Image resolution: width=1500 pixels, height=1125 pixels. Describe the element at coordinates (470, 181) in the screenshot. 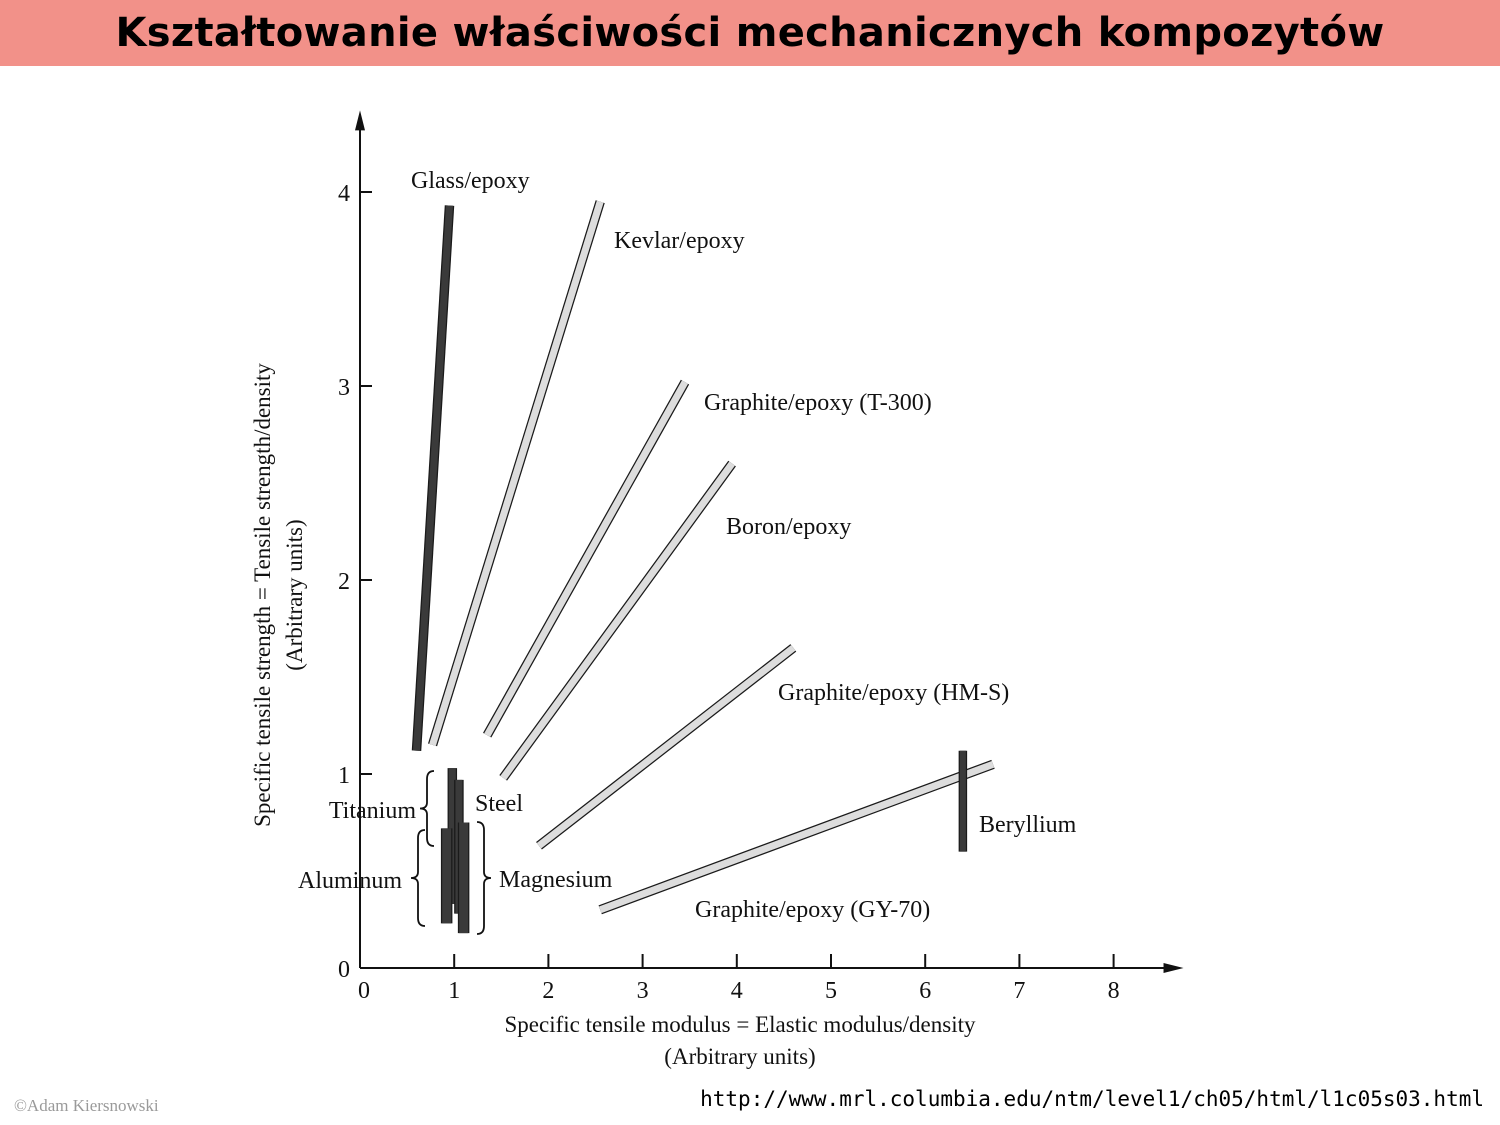

I see `series-label: Glass/epoxy` at that location.